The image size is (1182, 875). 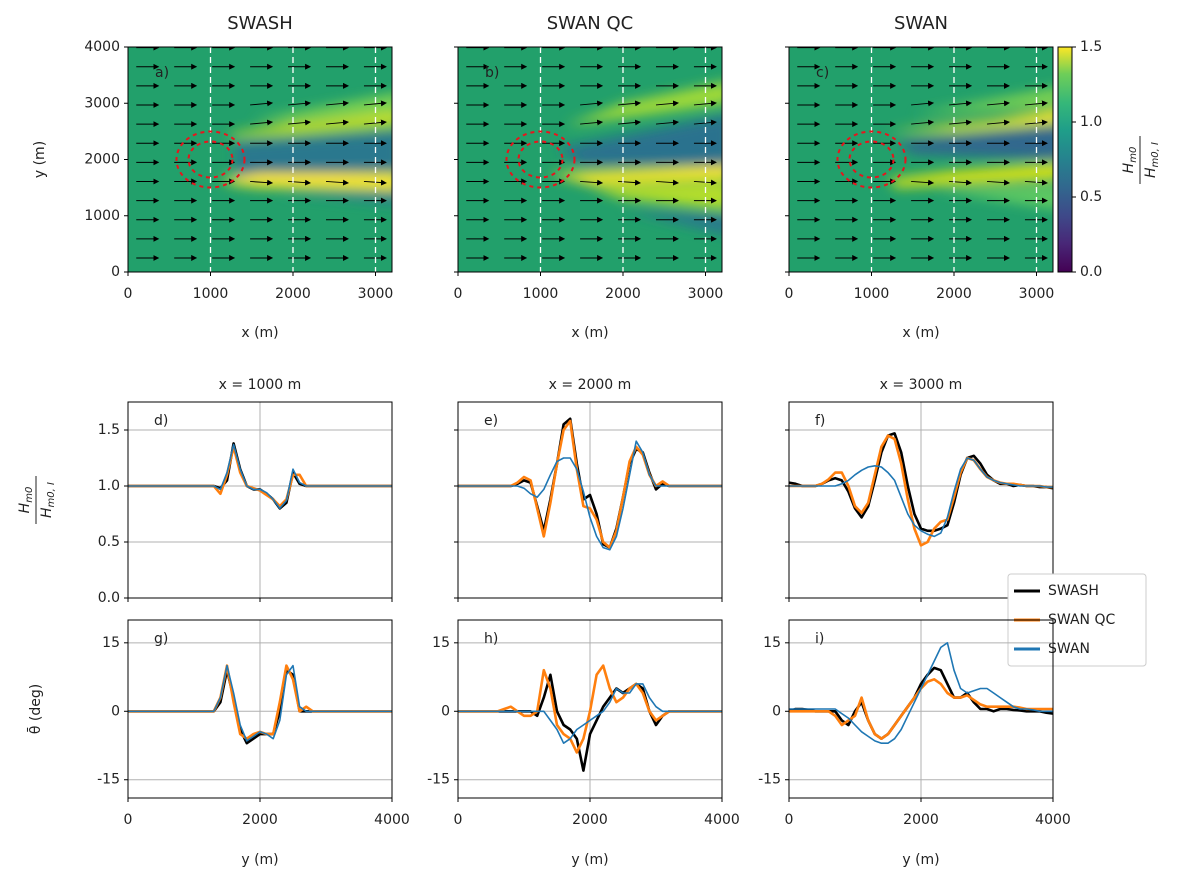 What do you see at coordinates (1073, 591) in the screenshot?
I see `legend-label: SWASH` at bounding box center [1073, 591].